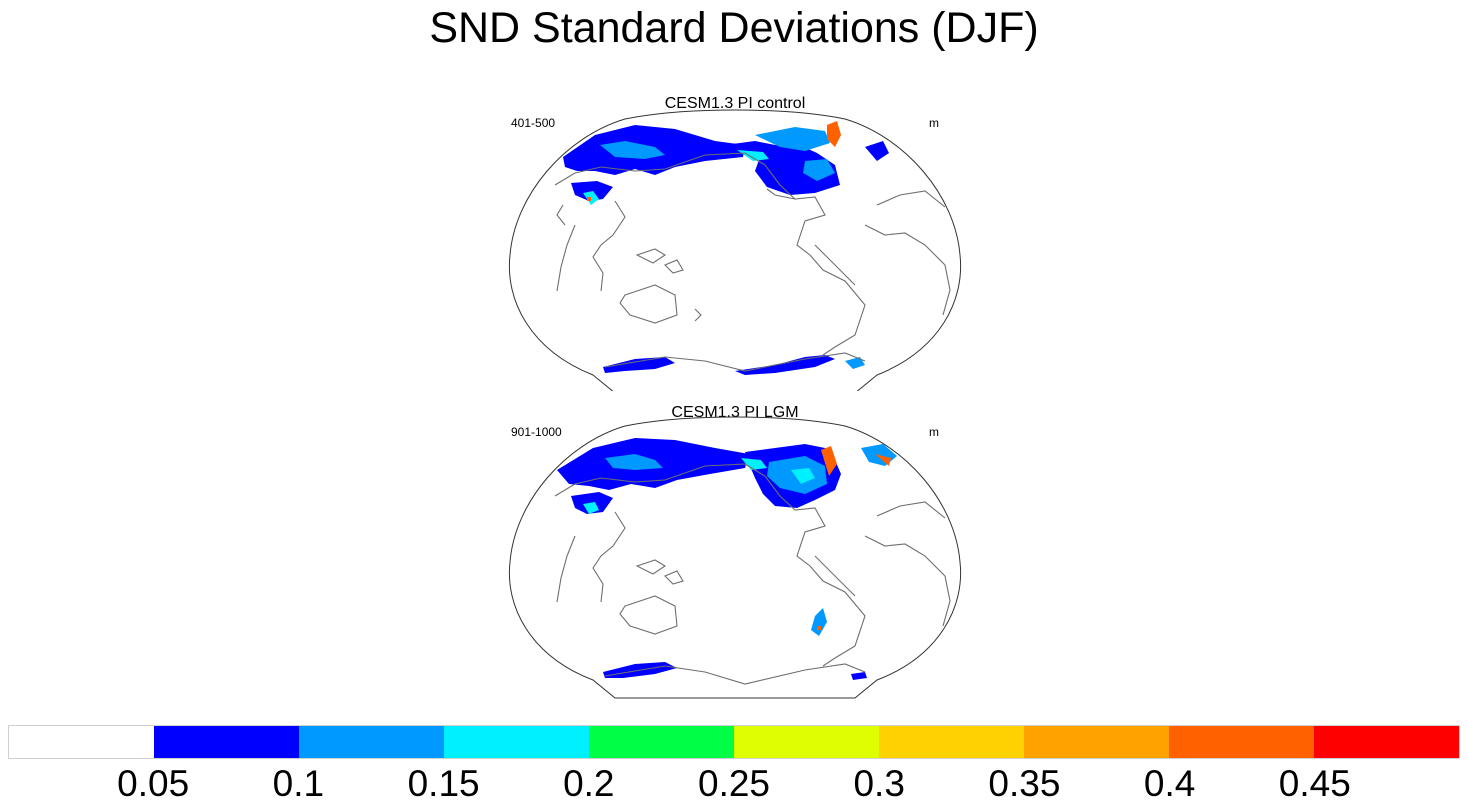 This screenshot has height=807, width=1468. I want to click on figure-title: SND Standard Deviations (DJF), so click(734, 28).